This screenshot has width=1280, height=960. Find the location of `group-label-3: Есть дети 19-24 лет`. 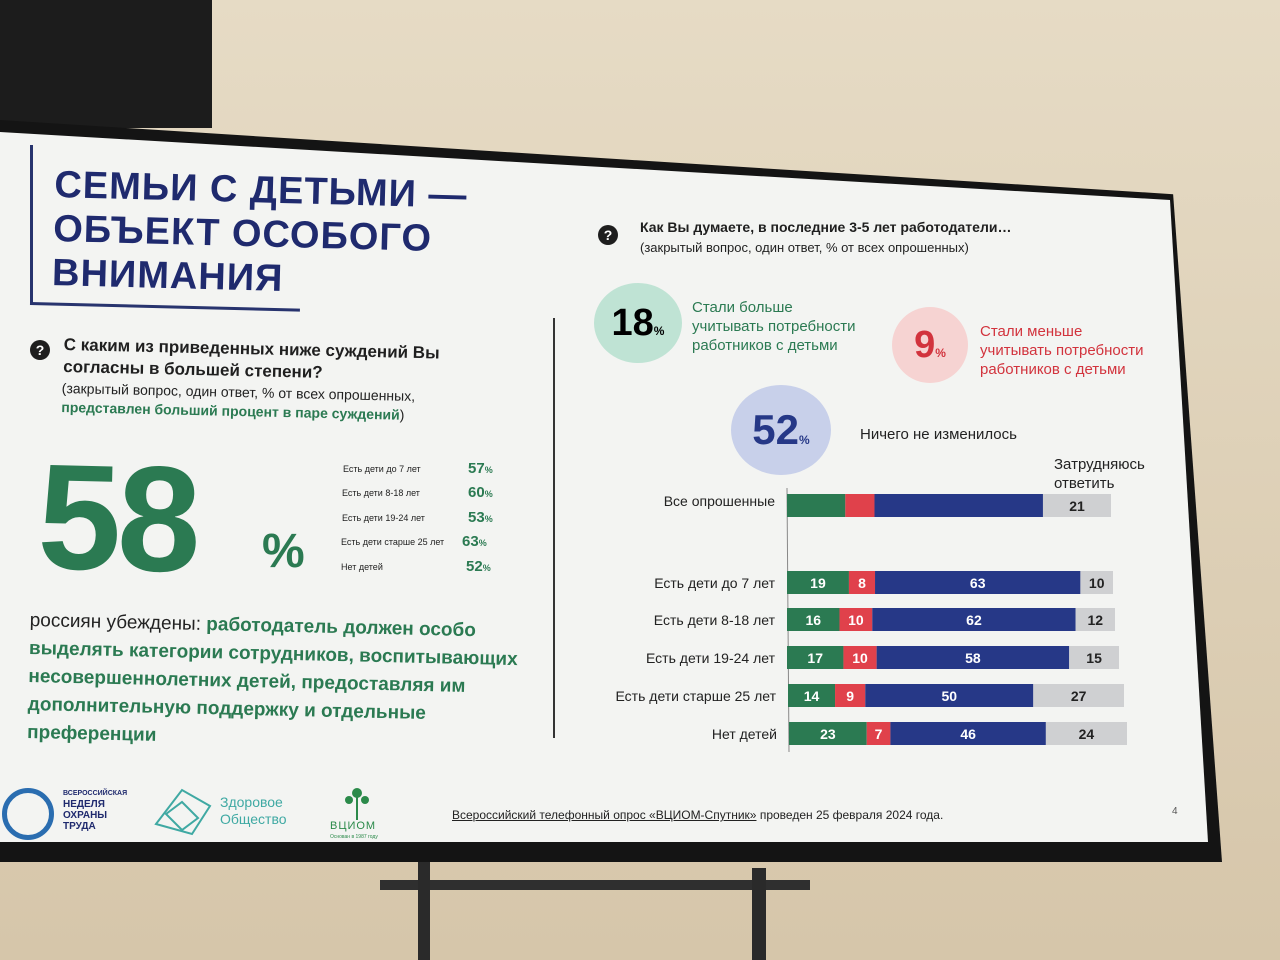

group-label-3: Есть дети 19-24 лет is located at coordinates (383, 518).